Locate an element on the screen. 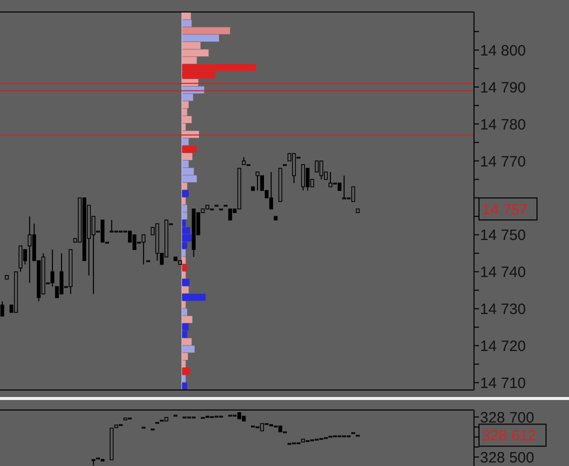 The width and height of the screenshot is (569, 466). y-tick-label: 14 750 is located at coordinates (503, 235).